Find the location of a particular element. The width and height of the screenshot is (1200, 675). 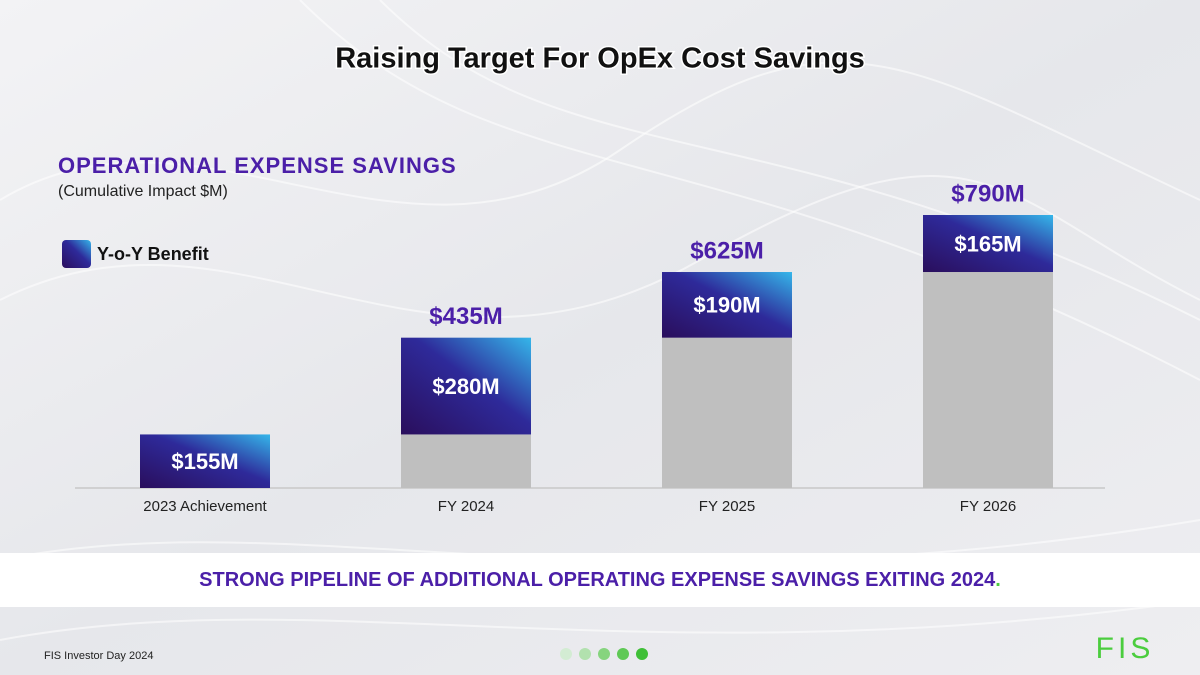

logo: FIS is located at coordinates (1125, 648).